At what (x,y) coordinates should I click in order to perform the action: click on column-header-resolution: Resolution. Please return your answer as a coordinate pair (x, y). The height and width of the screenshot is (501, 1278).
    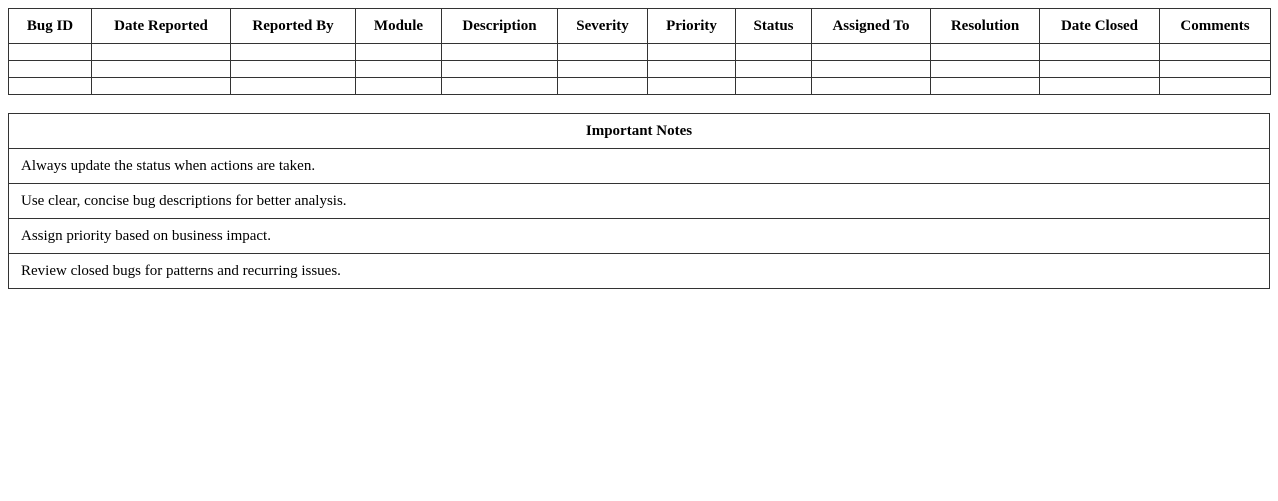
    Looking at the image, I should click on (985, 26).